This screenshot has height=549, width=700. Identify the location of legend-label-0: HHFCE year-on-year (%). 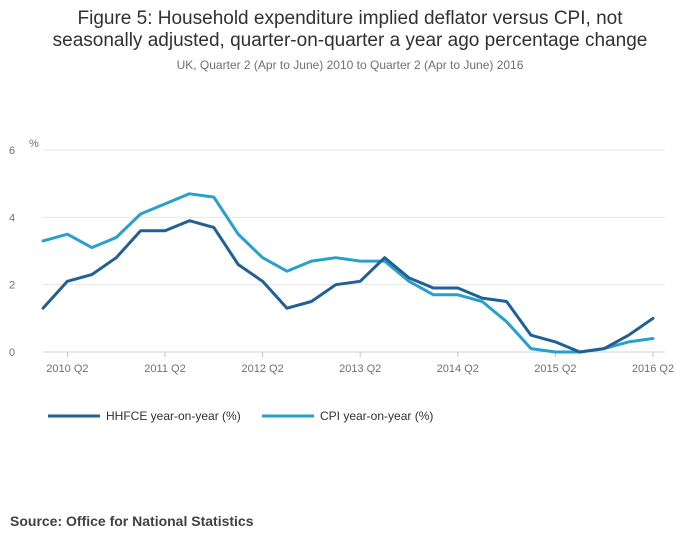
(173, 416).